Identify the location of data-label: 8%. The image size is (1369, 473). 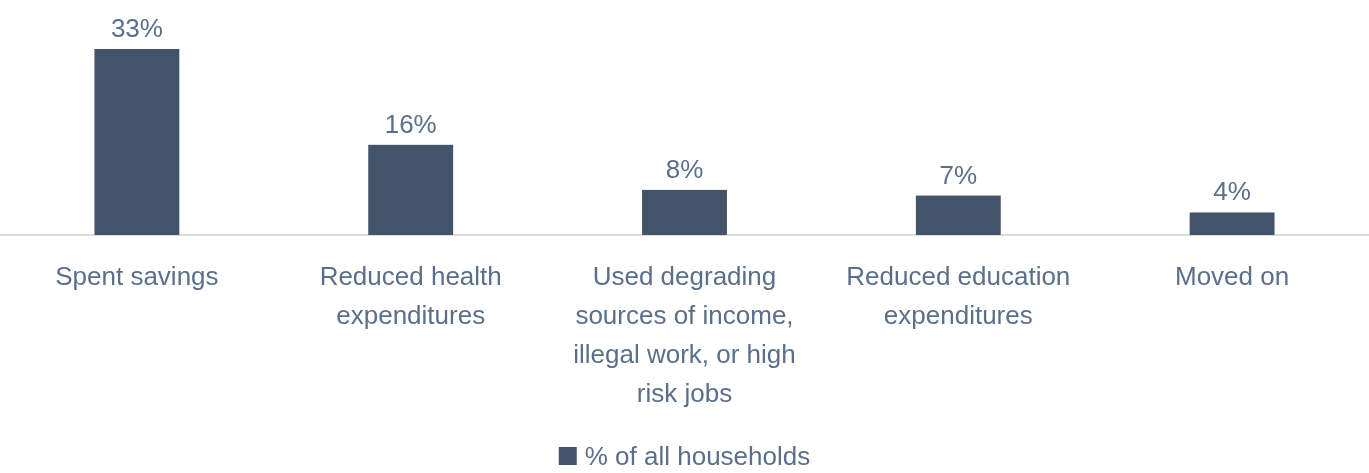
(684, 168).